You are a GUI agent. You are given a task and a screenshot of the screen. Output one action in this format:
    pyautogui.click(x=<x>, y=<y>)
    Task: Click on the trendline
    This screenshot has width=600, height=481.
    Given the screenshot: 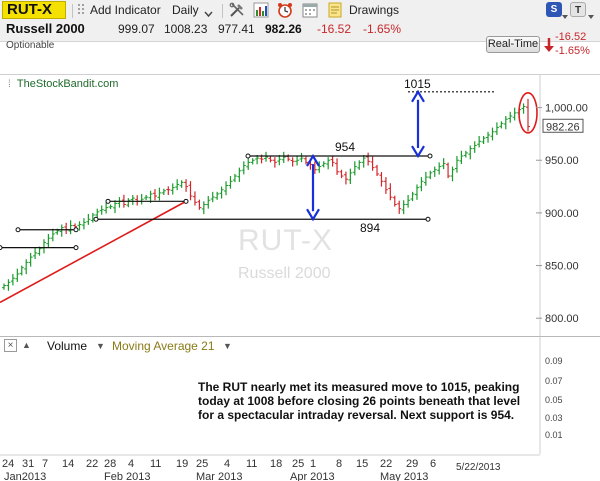 What is the action you would take?
    pyautogui.click(x=94, y=251)
    